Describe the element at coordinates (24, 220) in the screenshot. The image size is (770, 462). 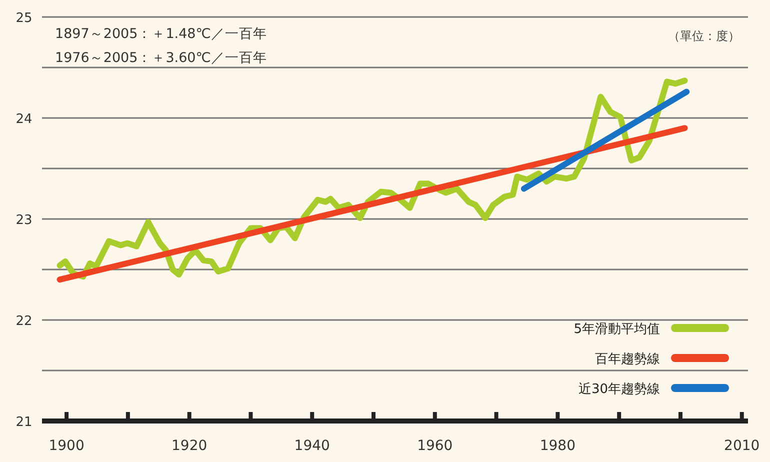
I see `y-tick-label: 23` at that location.